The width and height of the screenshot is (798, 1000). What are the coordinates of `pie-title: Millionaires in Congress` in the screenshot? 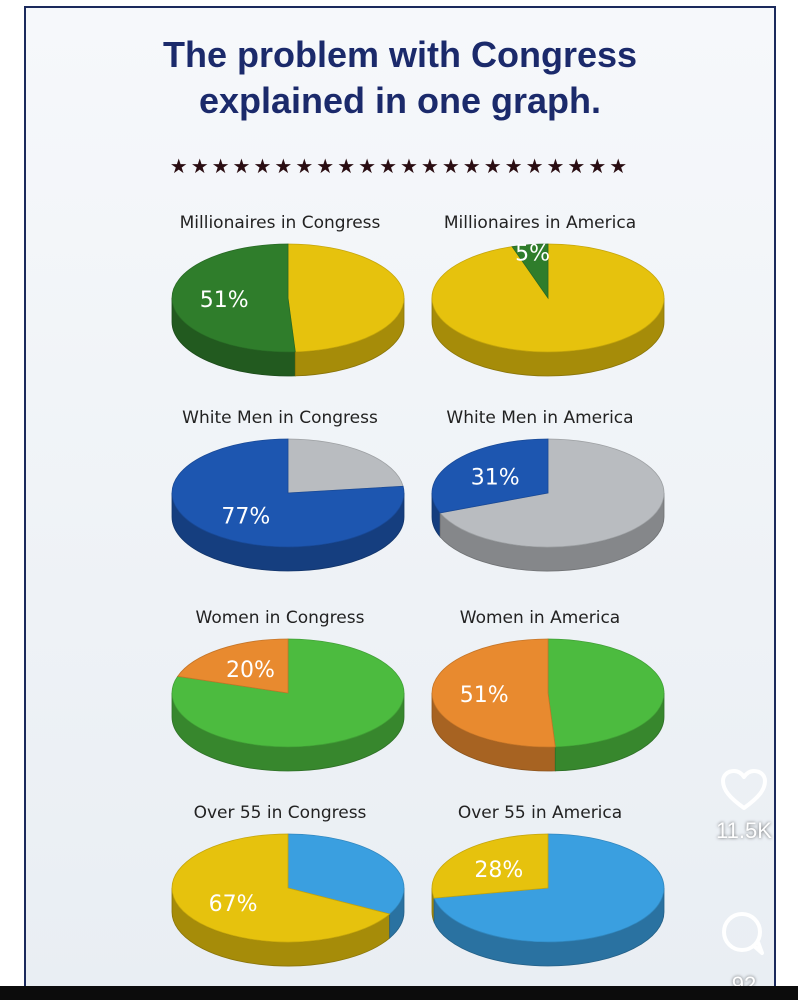 It's located at (280, 223).